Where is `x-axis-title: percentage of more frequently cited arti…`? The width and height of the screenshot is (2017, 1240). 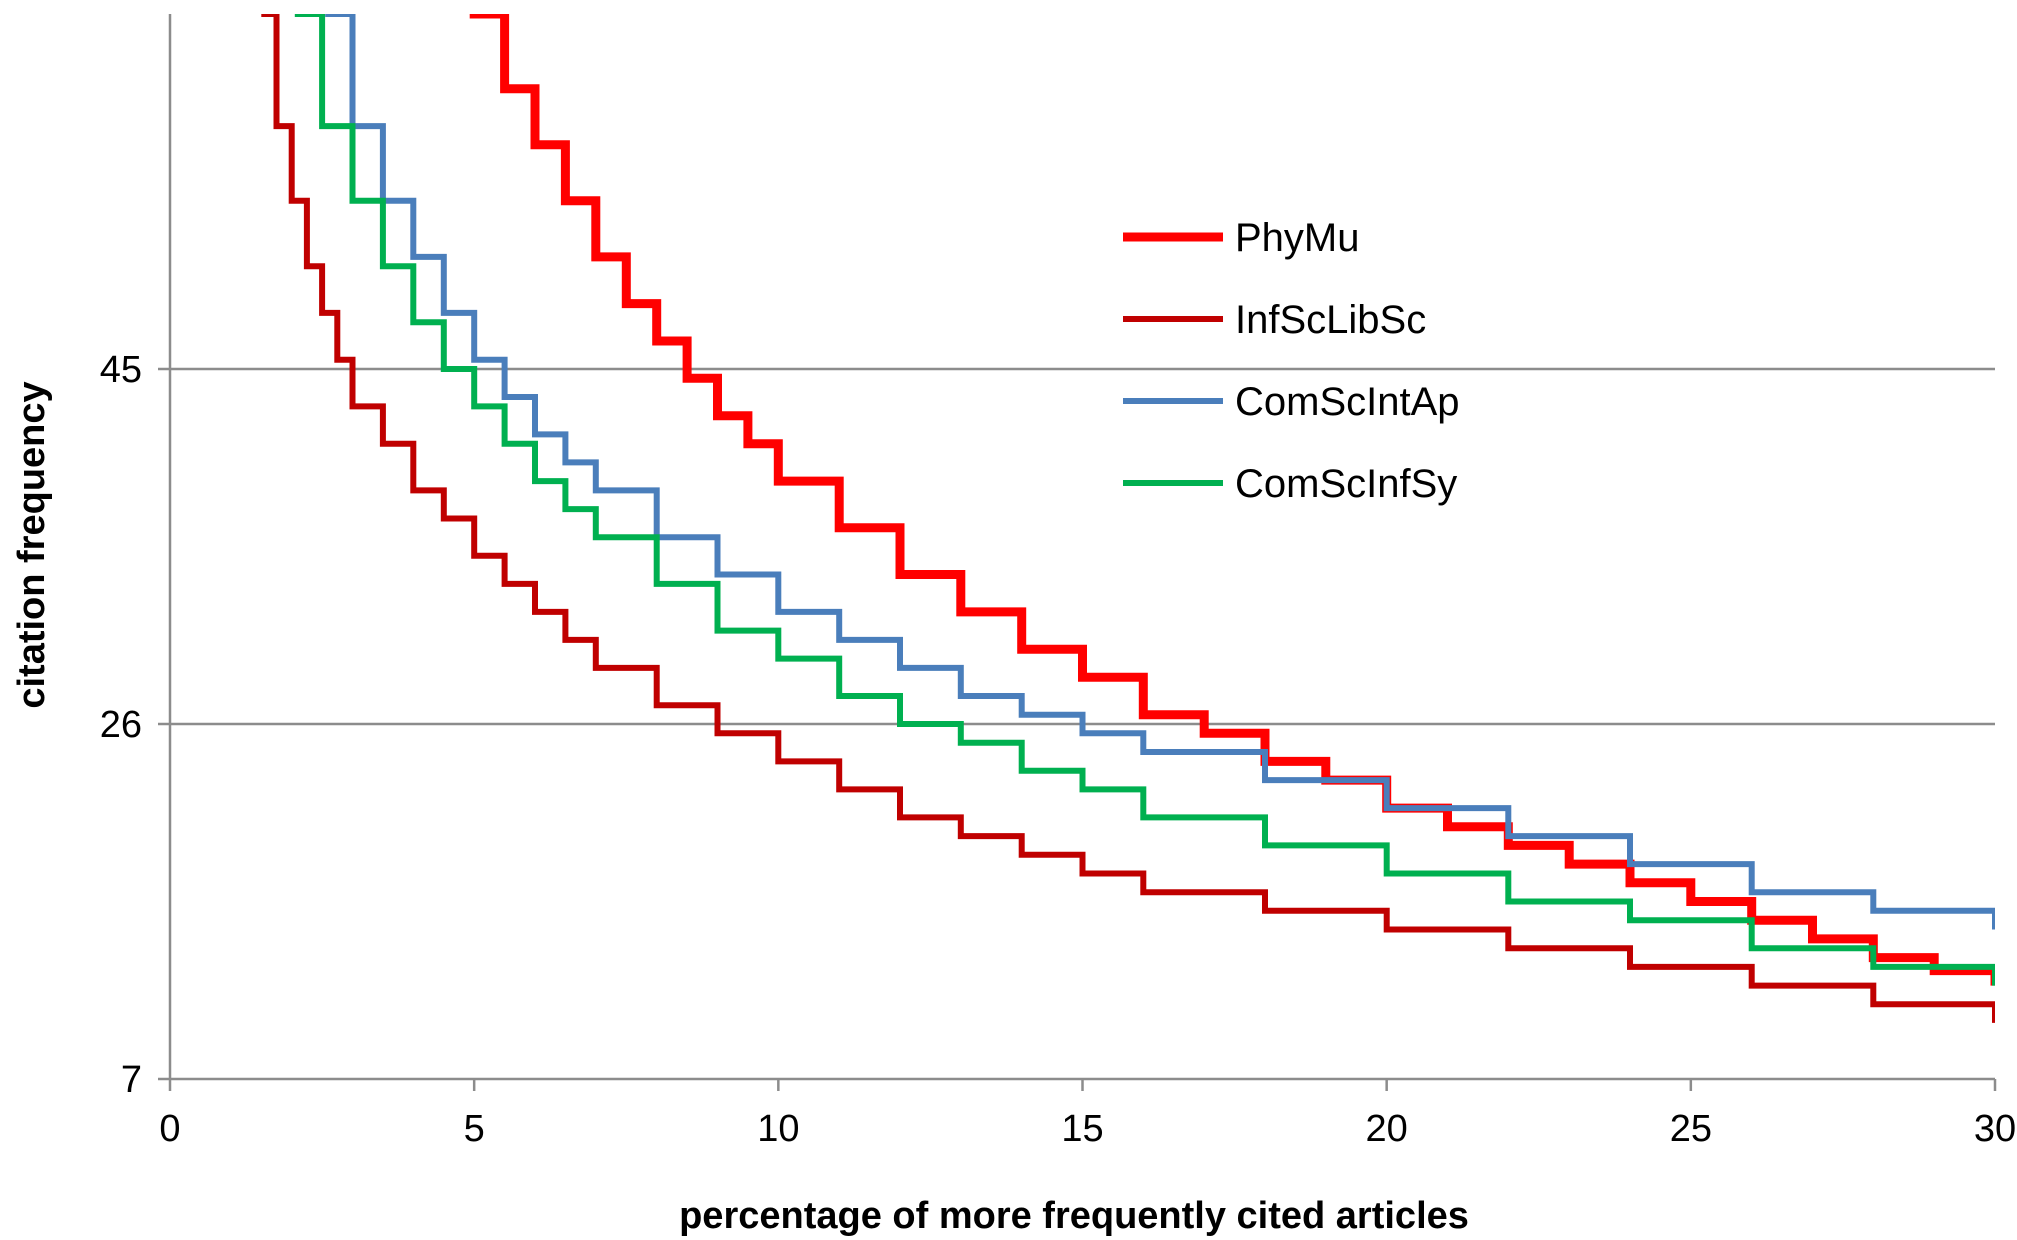 x-axis-title: percentage of more frequently cited arti… is located at coordinates (1074, 1216).